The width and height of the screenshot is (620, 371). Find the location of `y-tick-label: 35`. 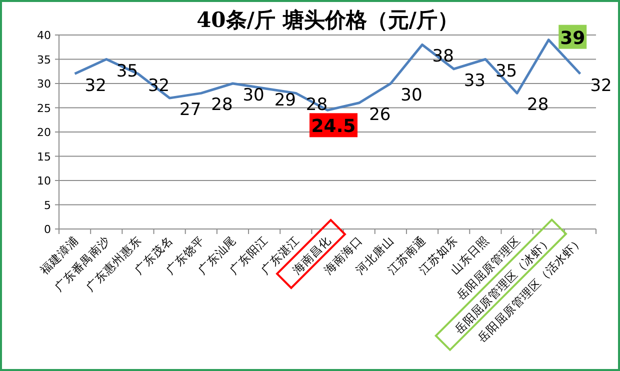

y-tick-label: 35 is located at coordinates (44, 59).